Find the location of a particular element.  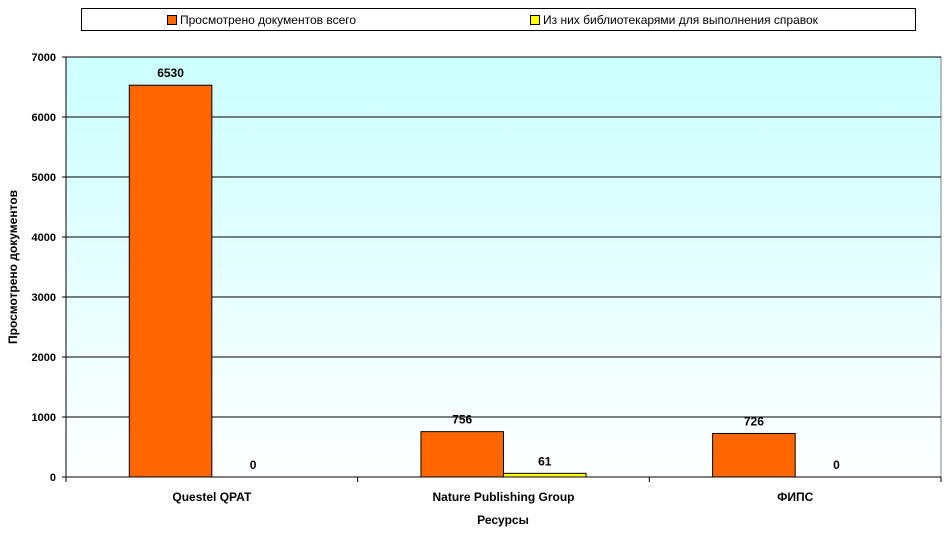

legend-item-total: Просмотрено документов всего is located at coordinates (261, 20).